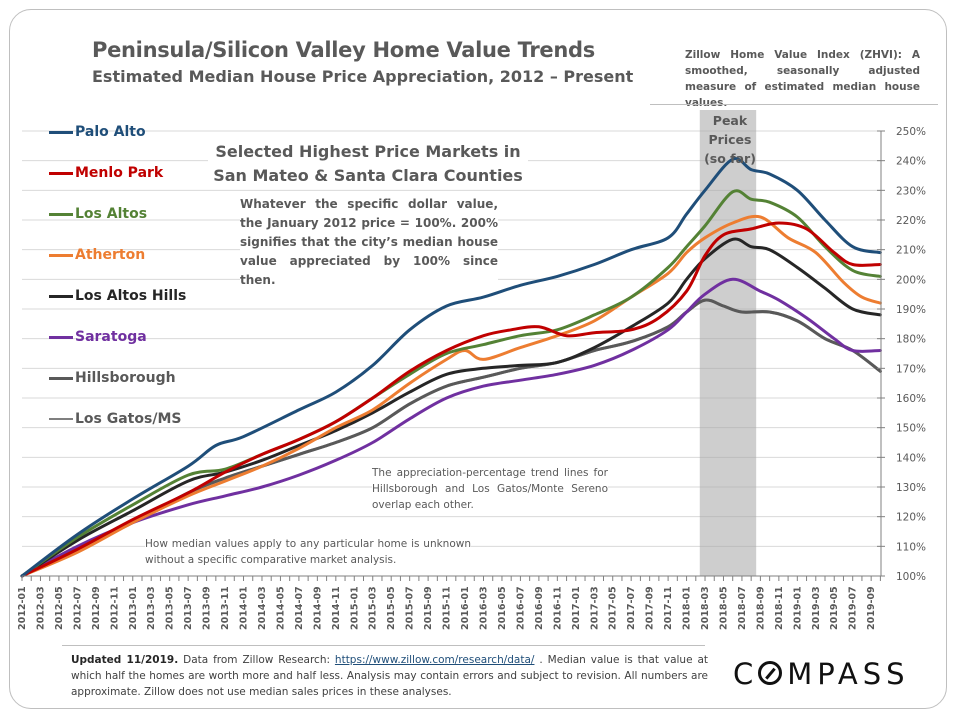  What do you see at coordinates (911, 547) in the screenshot?
I see `y-tick-label: 110%` at bounding box center [911, 547].